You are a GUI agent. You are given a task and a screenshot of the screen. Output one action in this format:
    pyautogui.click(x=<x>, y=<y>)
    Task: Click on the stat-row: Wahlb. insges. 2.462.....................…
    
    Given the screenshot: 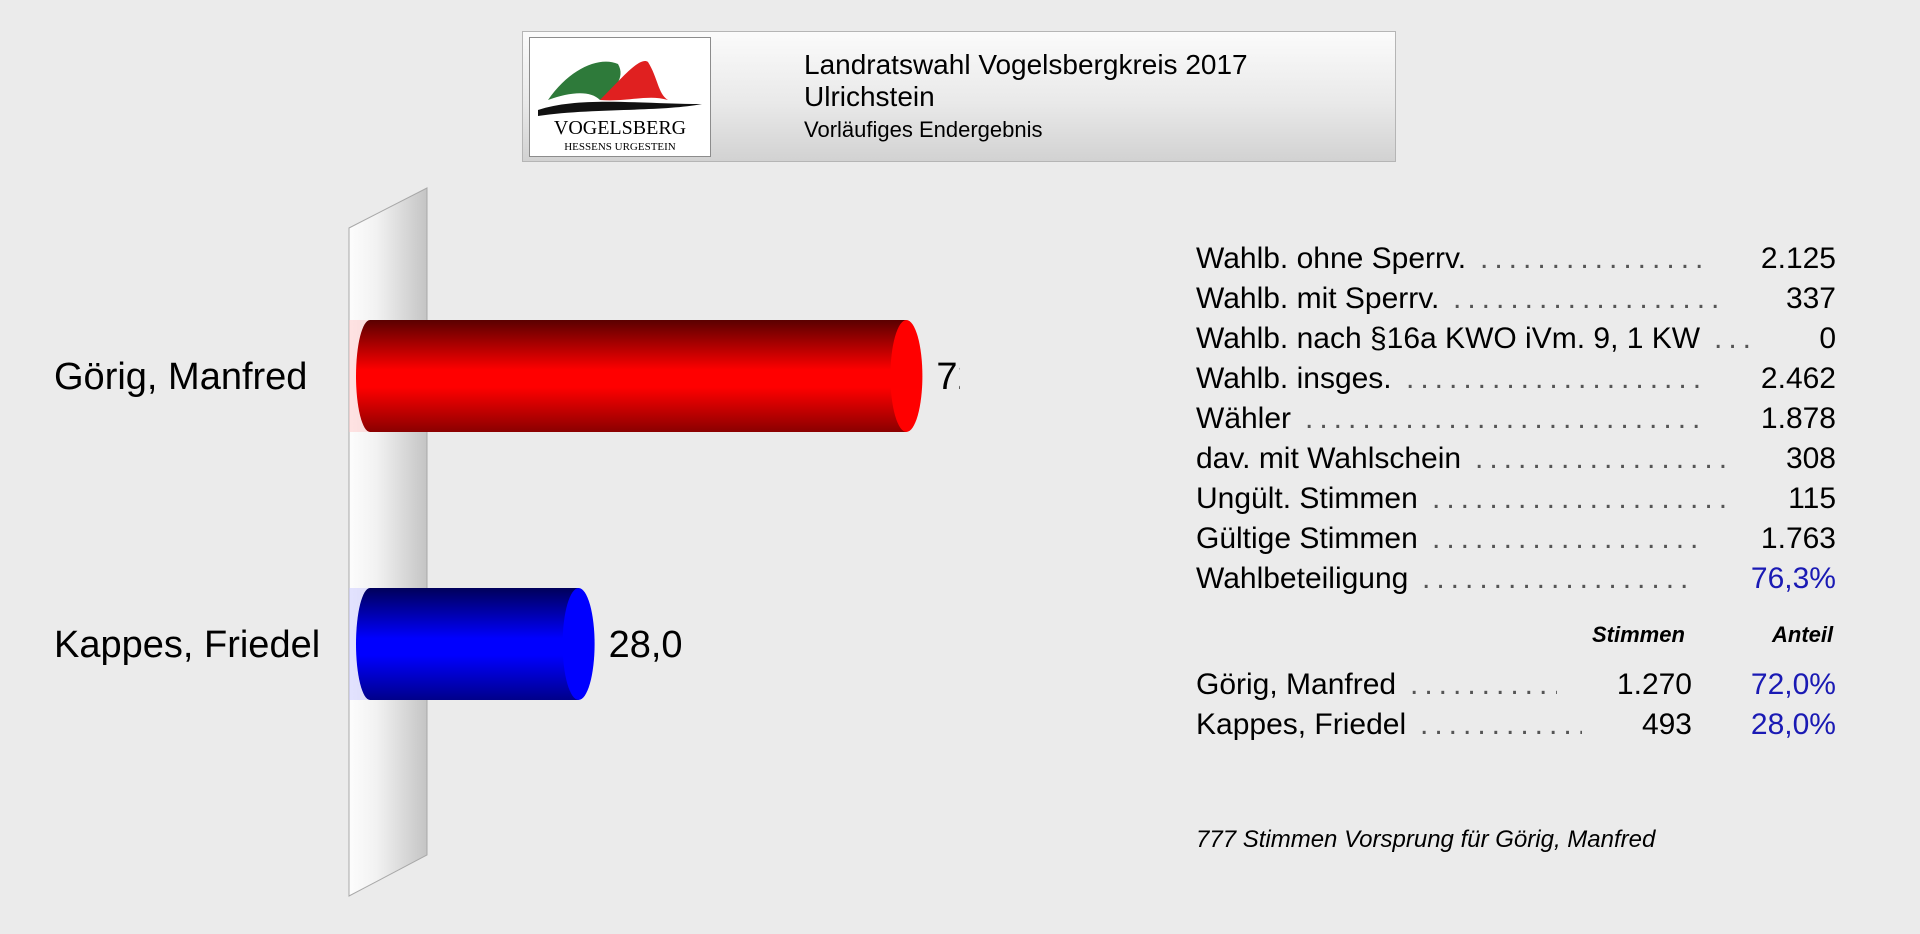 What is the action you would take?
    pyautogui.click(x=1516, y=382)
    